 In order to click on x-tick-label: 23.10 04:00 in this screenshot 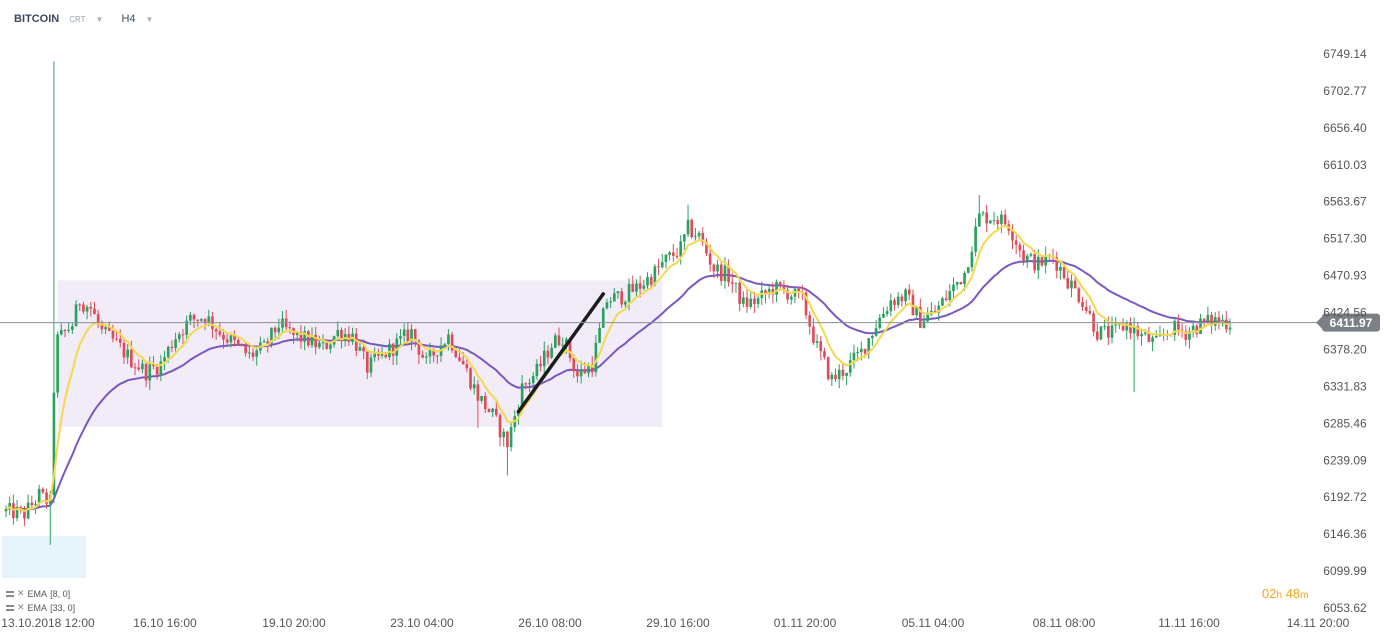, I will do `click(422, 623)`.